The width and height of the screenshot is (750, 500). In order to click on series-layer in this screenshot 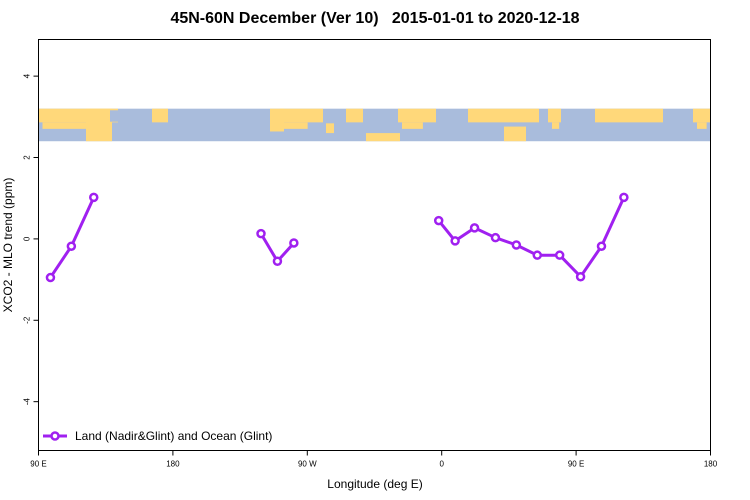, I will do `click(337, 237)`.